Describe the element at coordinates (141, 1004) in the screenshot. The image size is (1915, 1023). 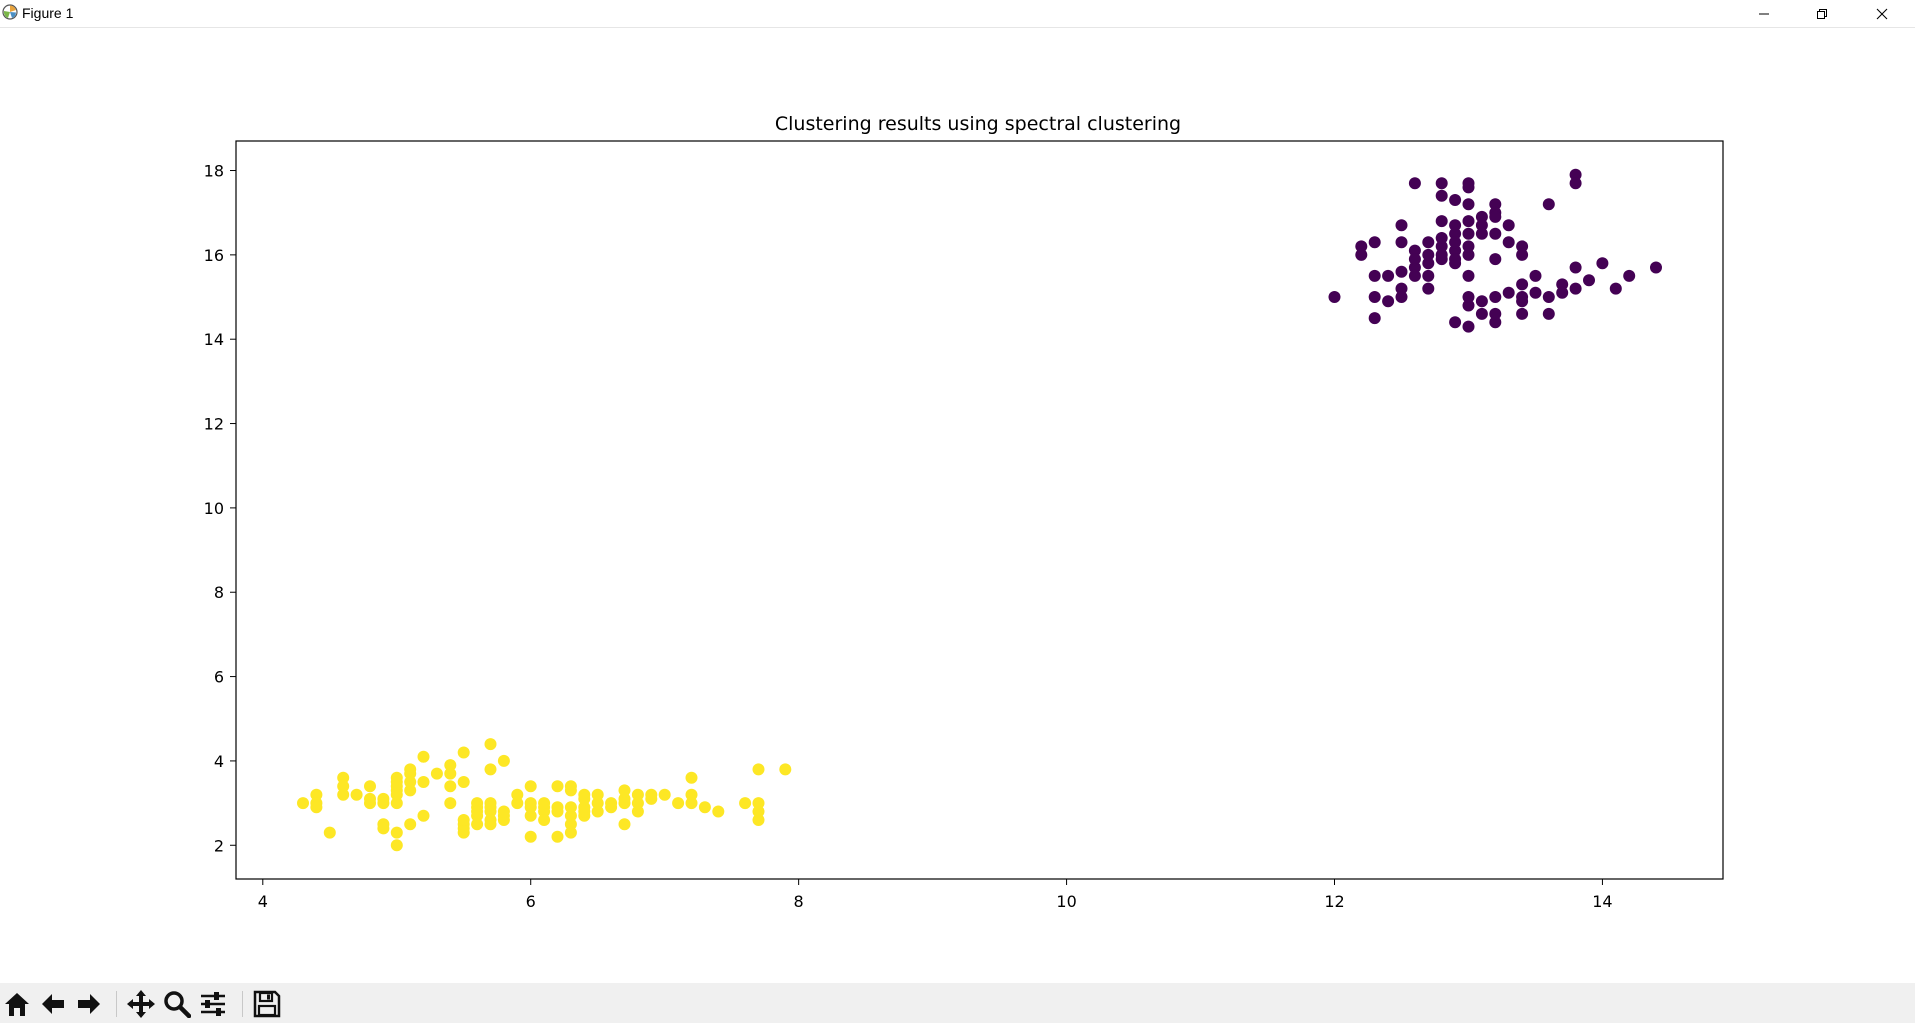
I see `pan-button` at that location.